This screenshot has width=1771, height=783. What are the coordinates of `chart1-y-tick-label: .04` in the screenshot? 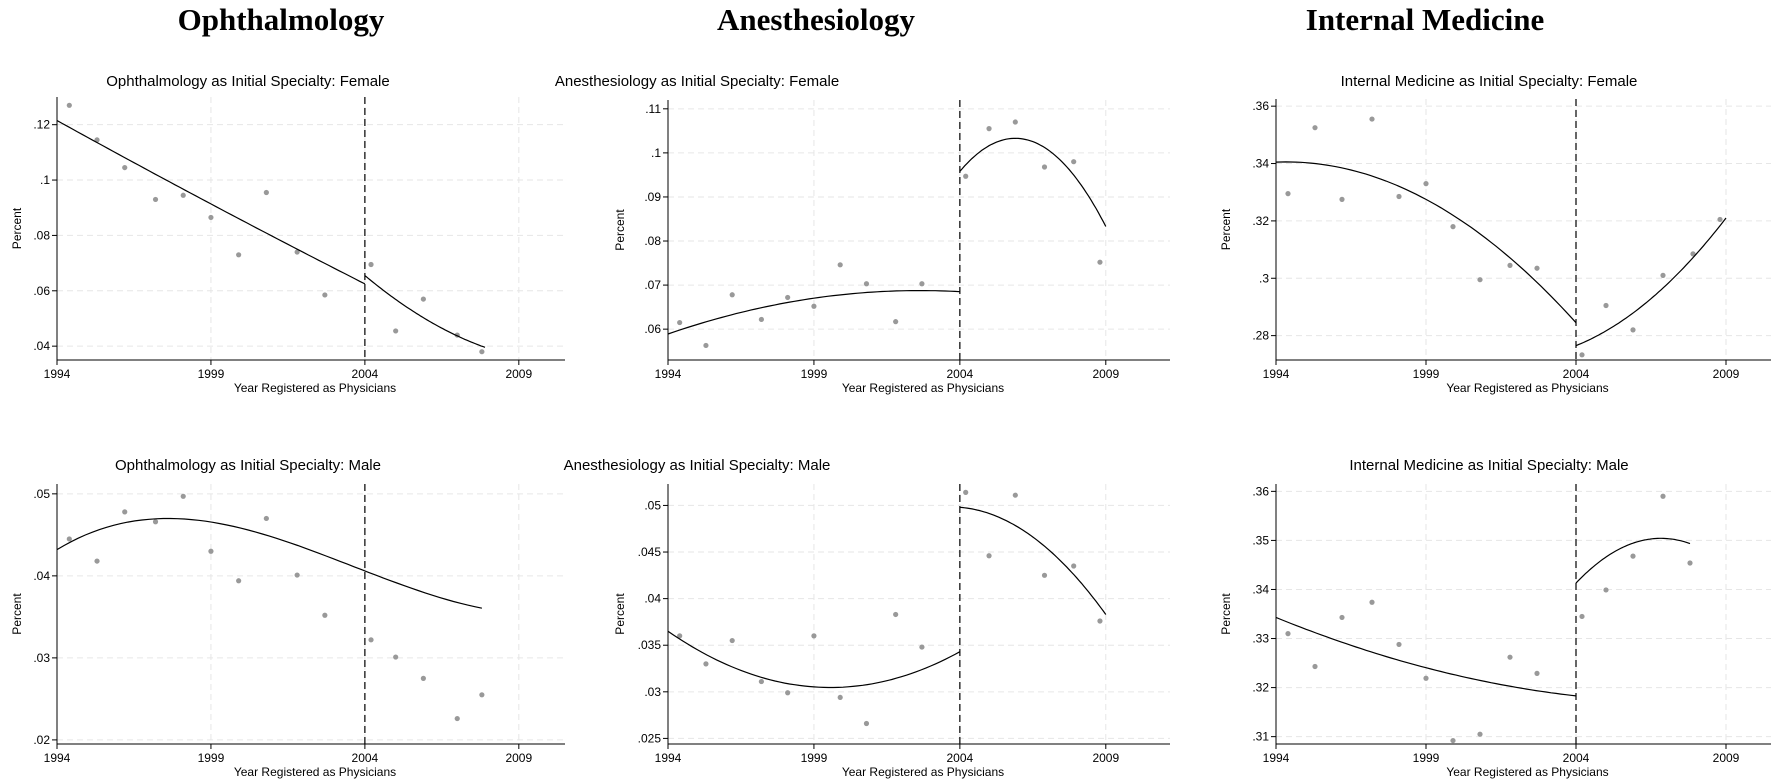 It's located at (41, 346).